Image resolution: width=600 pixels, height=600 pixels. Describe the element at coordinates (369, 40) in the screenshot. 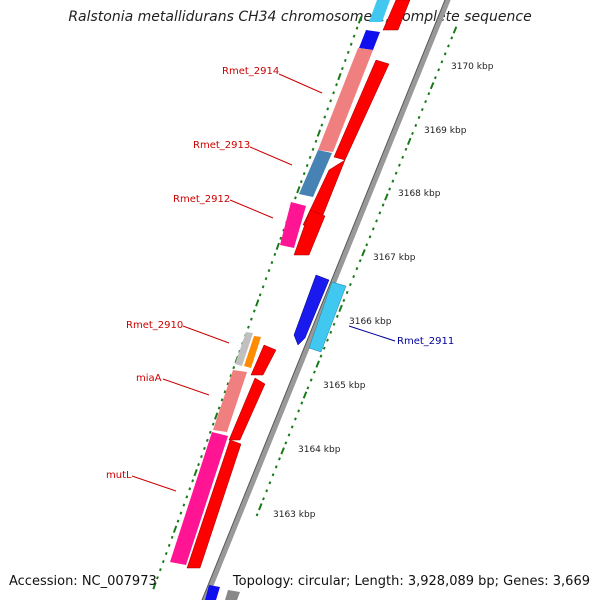

I see `blue-block` at that location.